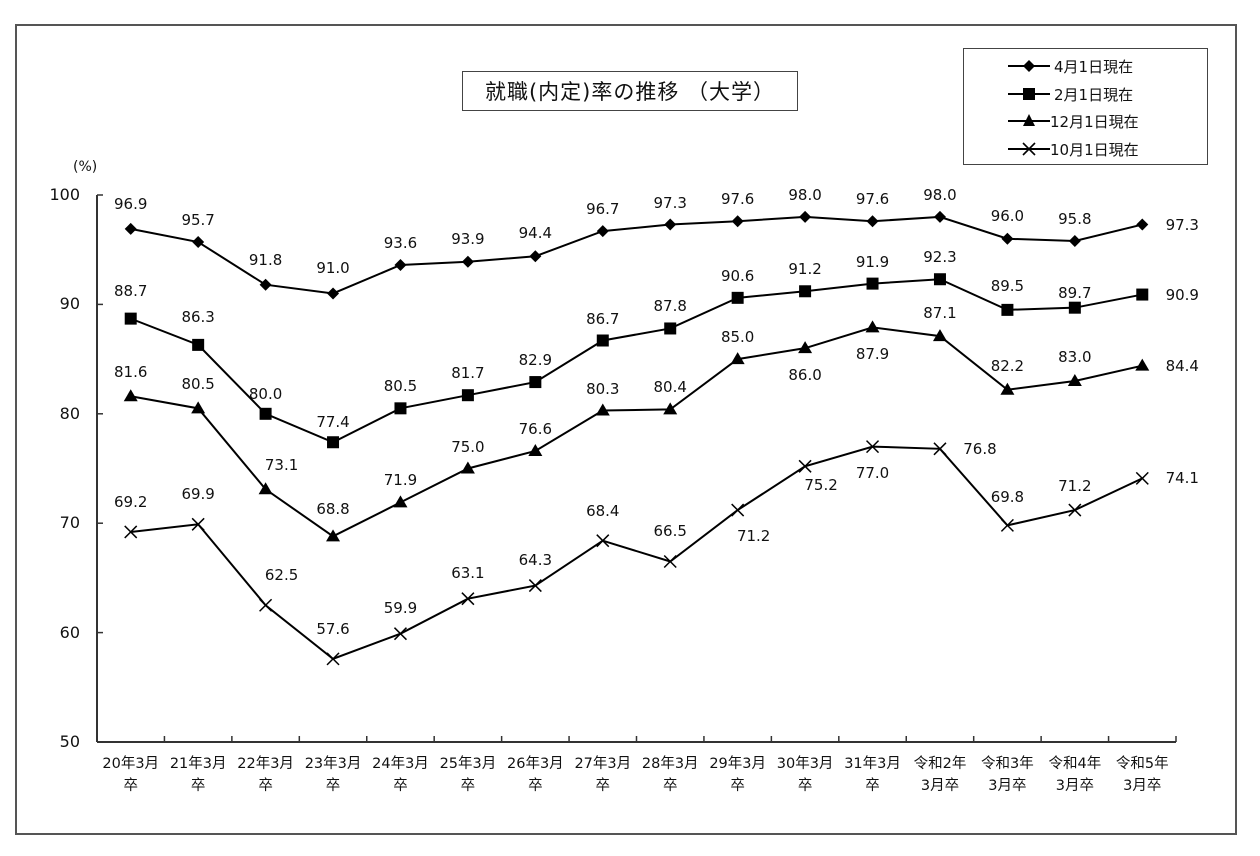 The width and height of the screenshot is (1260, 856). I want to click on data-label: 77.4, so click(333, 422).